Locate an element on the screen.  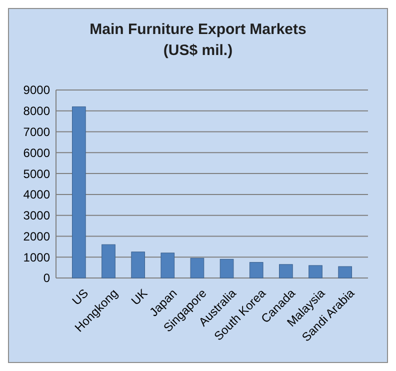
y-tick-label: 6000 is located at coordinates (36, 153).